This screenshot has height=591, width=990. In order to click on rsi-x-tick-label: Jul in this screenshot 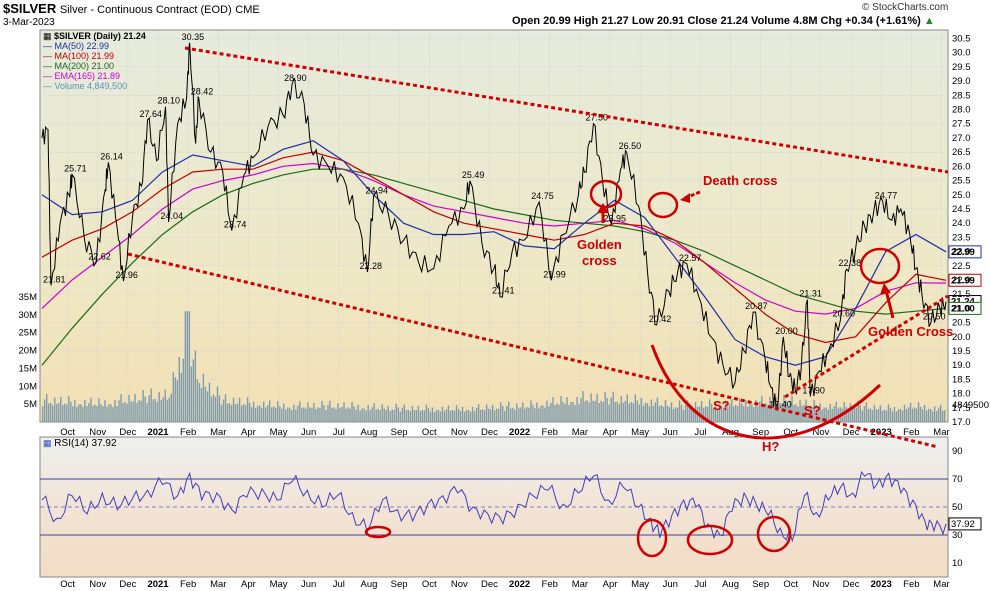, I will do `click(700, 584)`.